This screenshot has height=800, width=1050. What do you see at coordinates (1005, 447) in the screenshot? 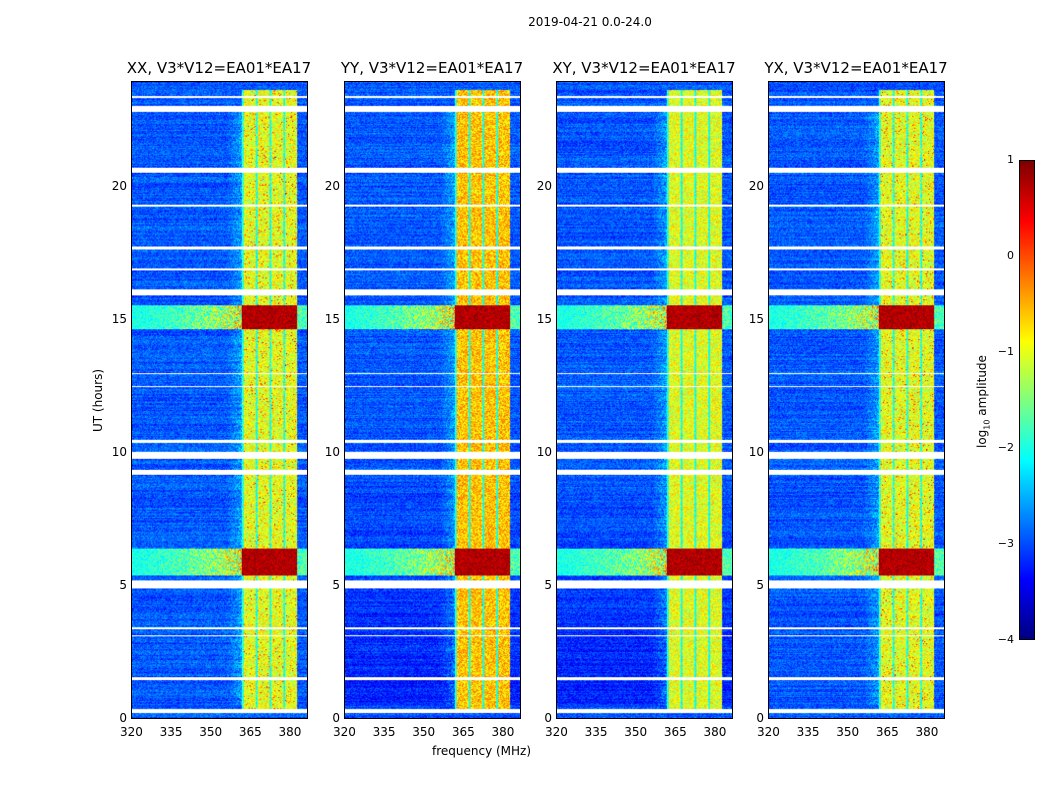
I see `colorbar-tick-label: −2` at bounding box center [1005, 447].